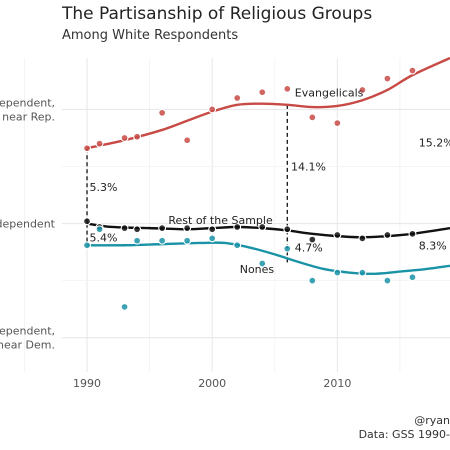 The image size is (450, 450). Describe the element at coordinates (309, 248) in the screenshot. I see `annotation-label: 4.7%` at that location.